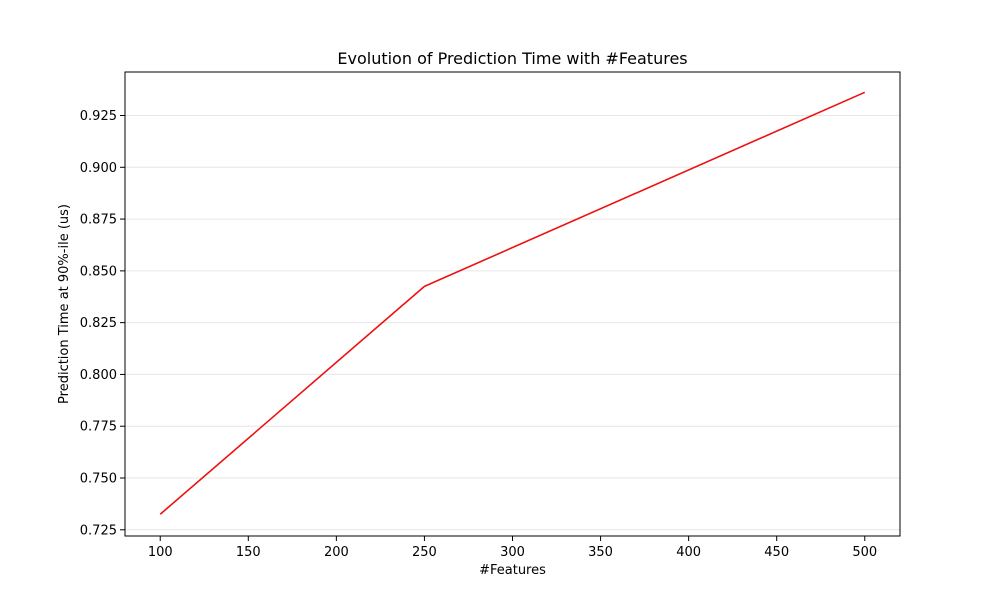  Describe the element at coordinates (600, 552) in the screenshot. I see `x-tick-label: 350` at that location.